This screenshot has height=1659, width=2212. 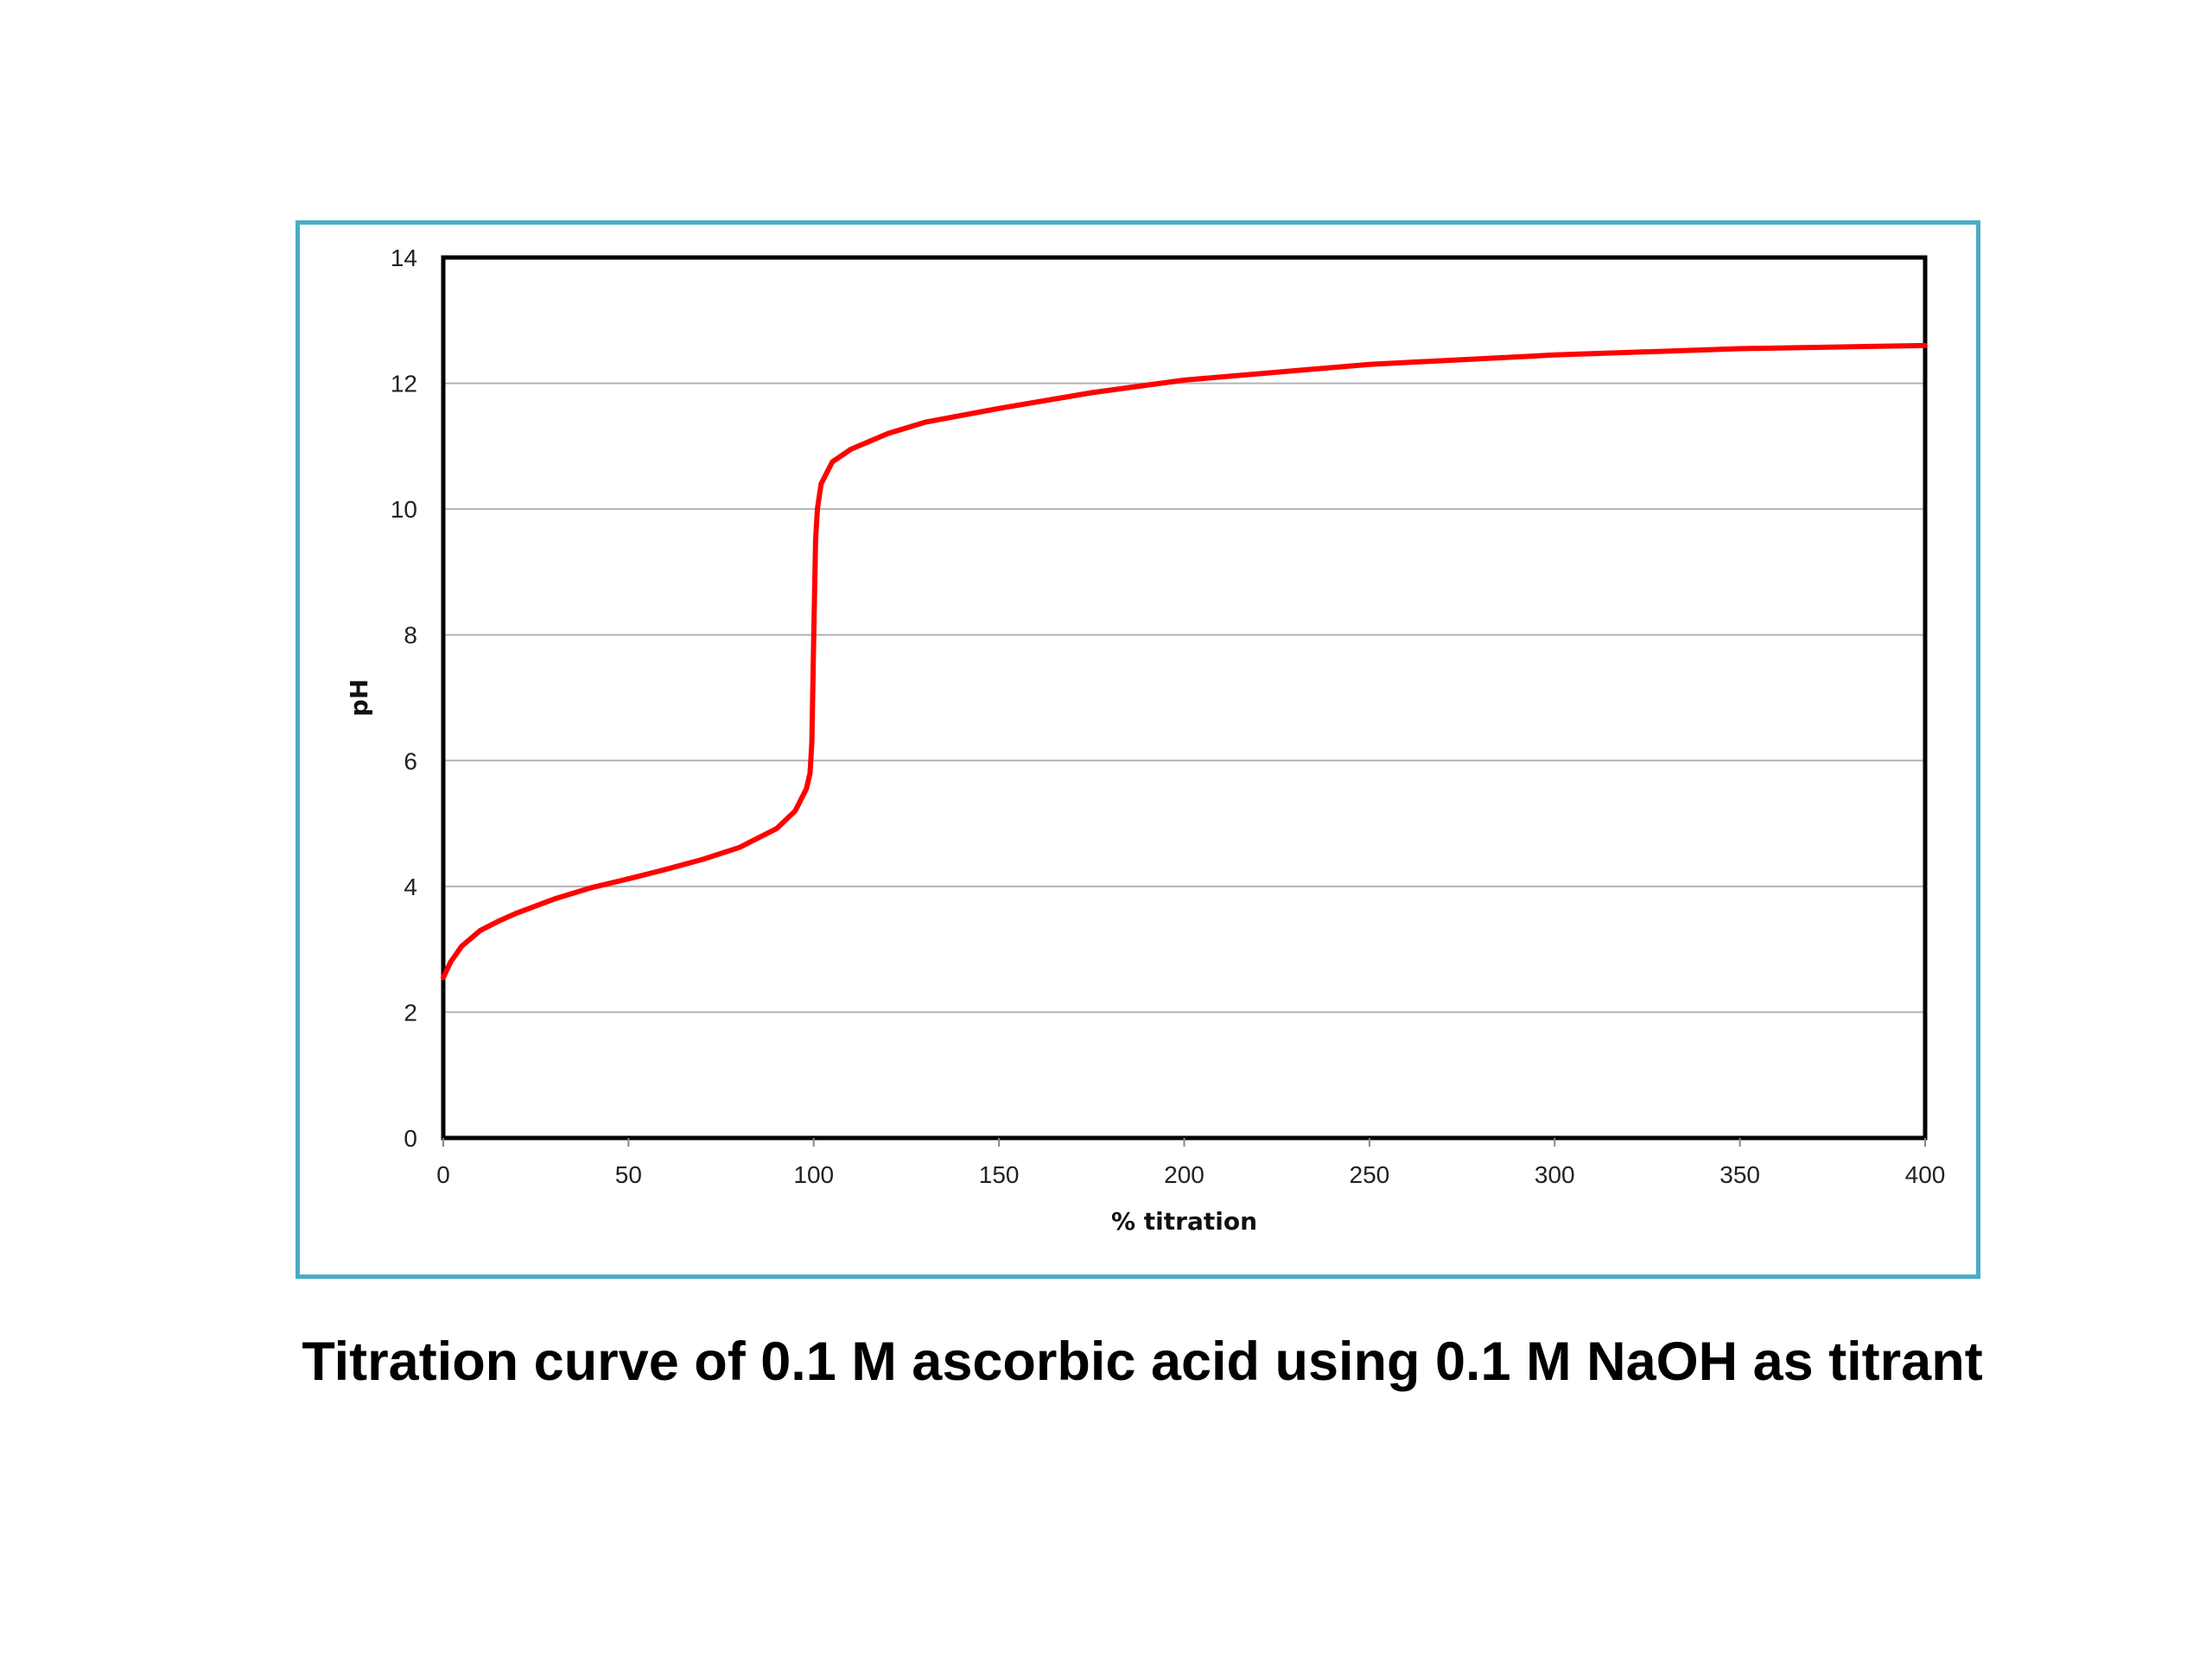 What do you see at coordinates (1184, 1174) in the screenshot?
I see `x-tick-label: 200` at bounding box center [1184, 1174].